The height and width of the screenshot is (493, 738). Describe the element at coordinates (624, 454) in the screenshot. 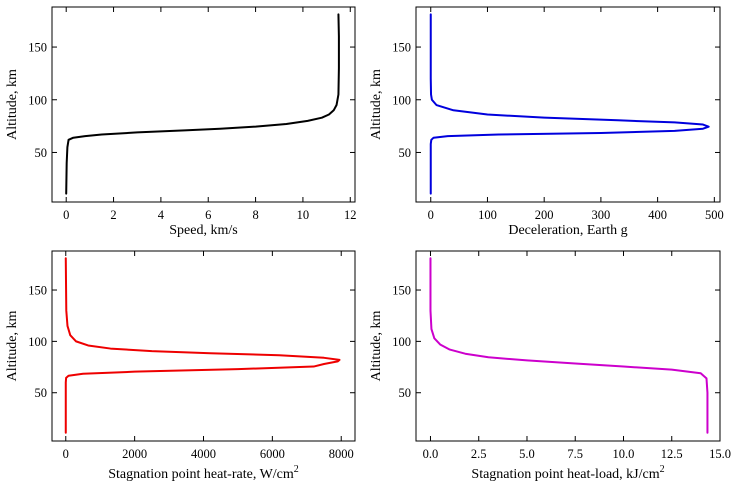

I see `x-tick-label: 10.0` at that location.